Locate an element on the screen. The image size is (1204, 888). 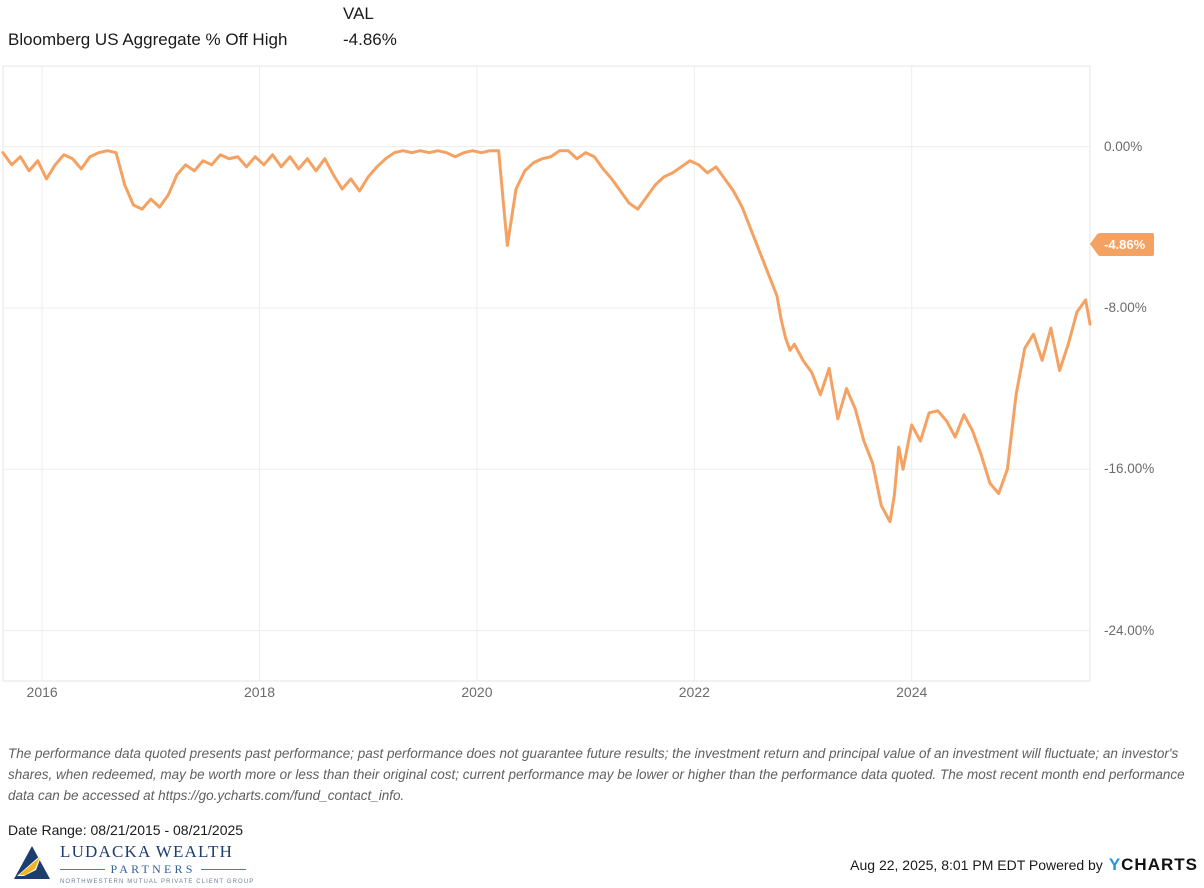
logo-mark-icon is located at coordinates (32, 862).